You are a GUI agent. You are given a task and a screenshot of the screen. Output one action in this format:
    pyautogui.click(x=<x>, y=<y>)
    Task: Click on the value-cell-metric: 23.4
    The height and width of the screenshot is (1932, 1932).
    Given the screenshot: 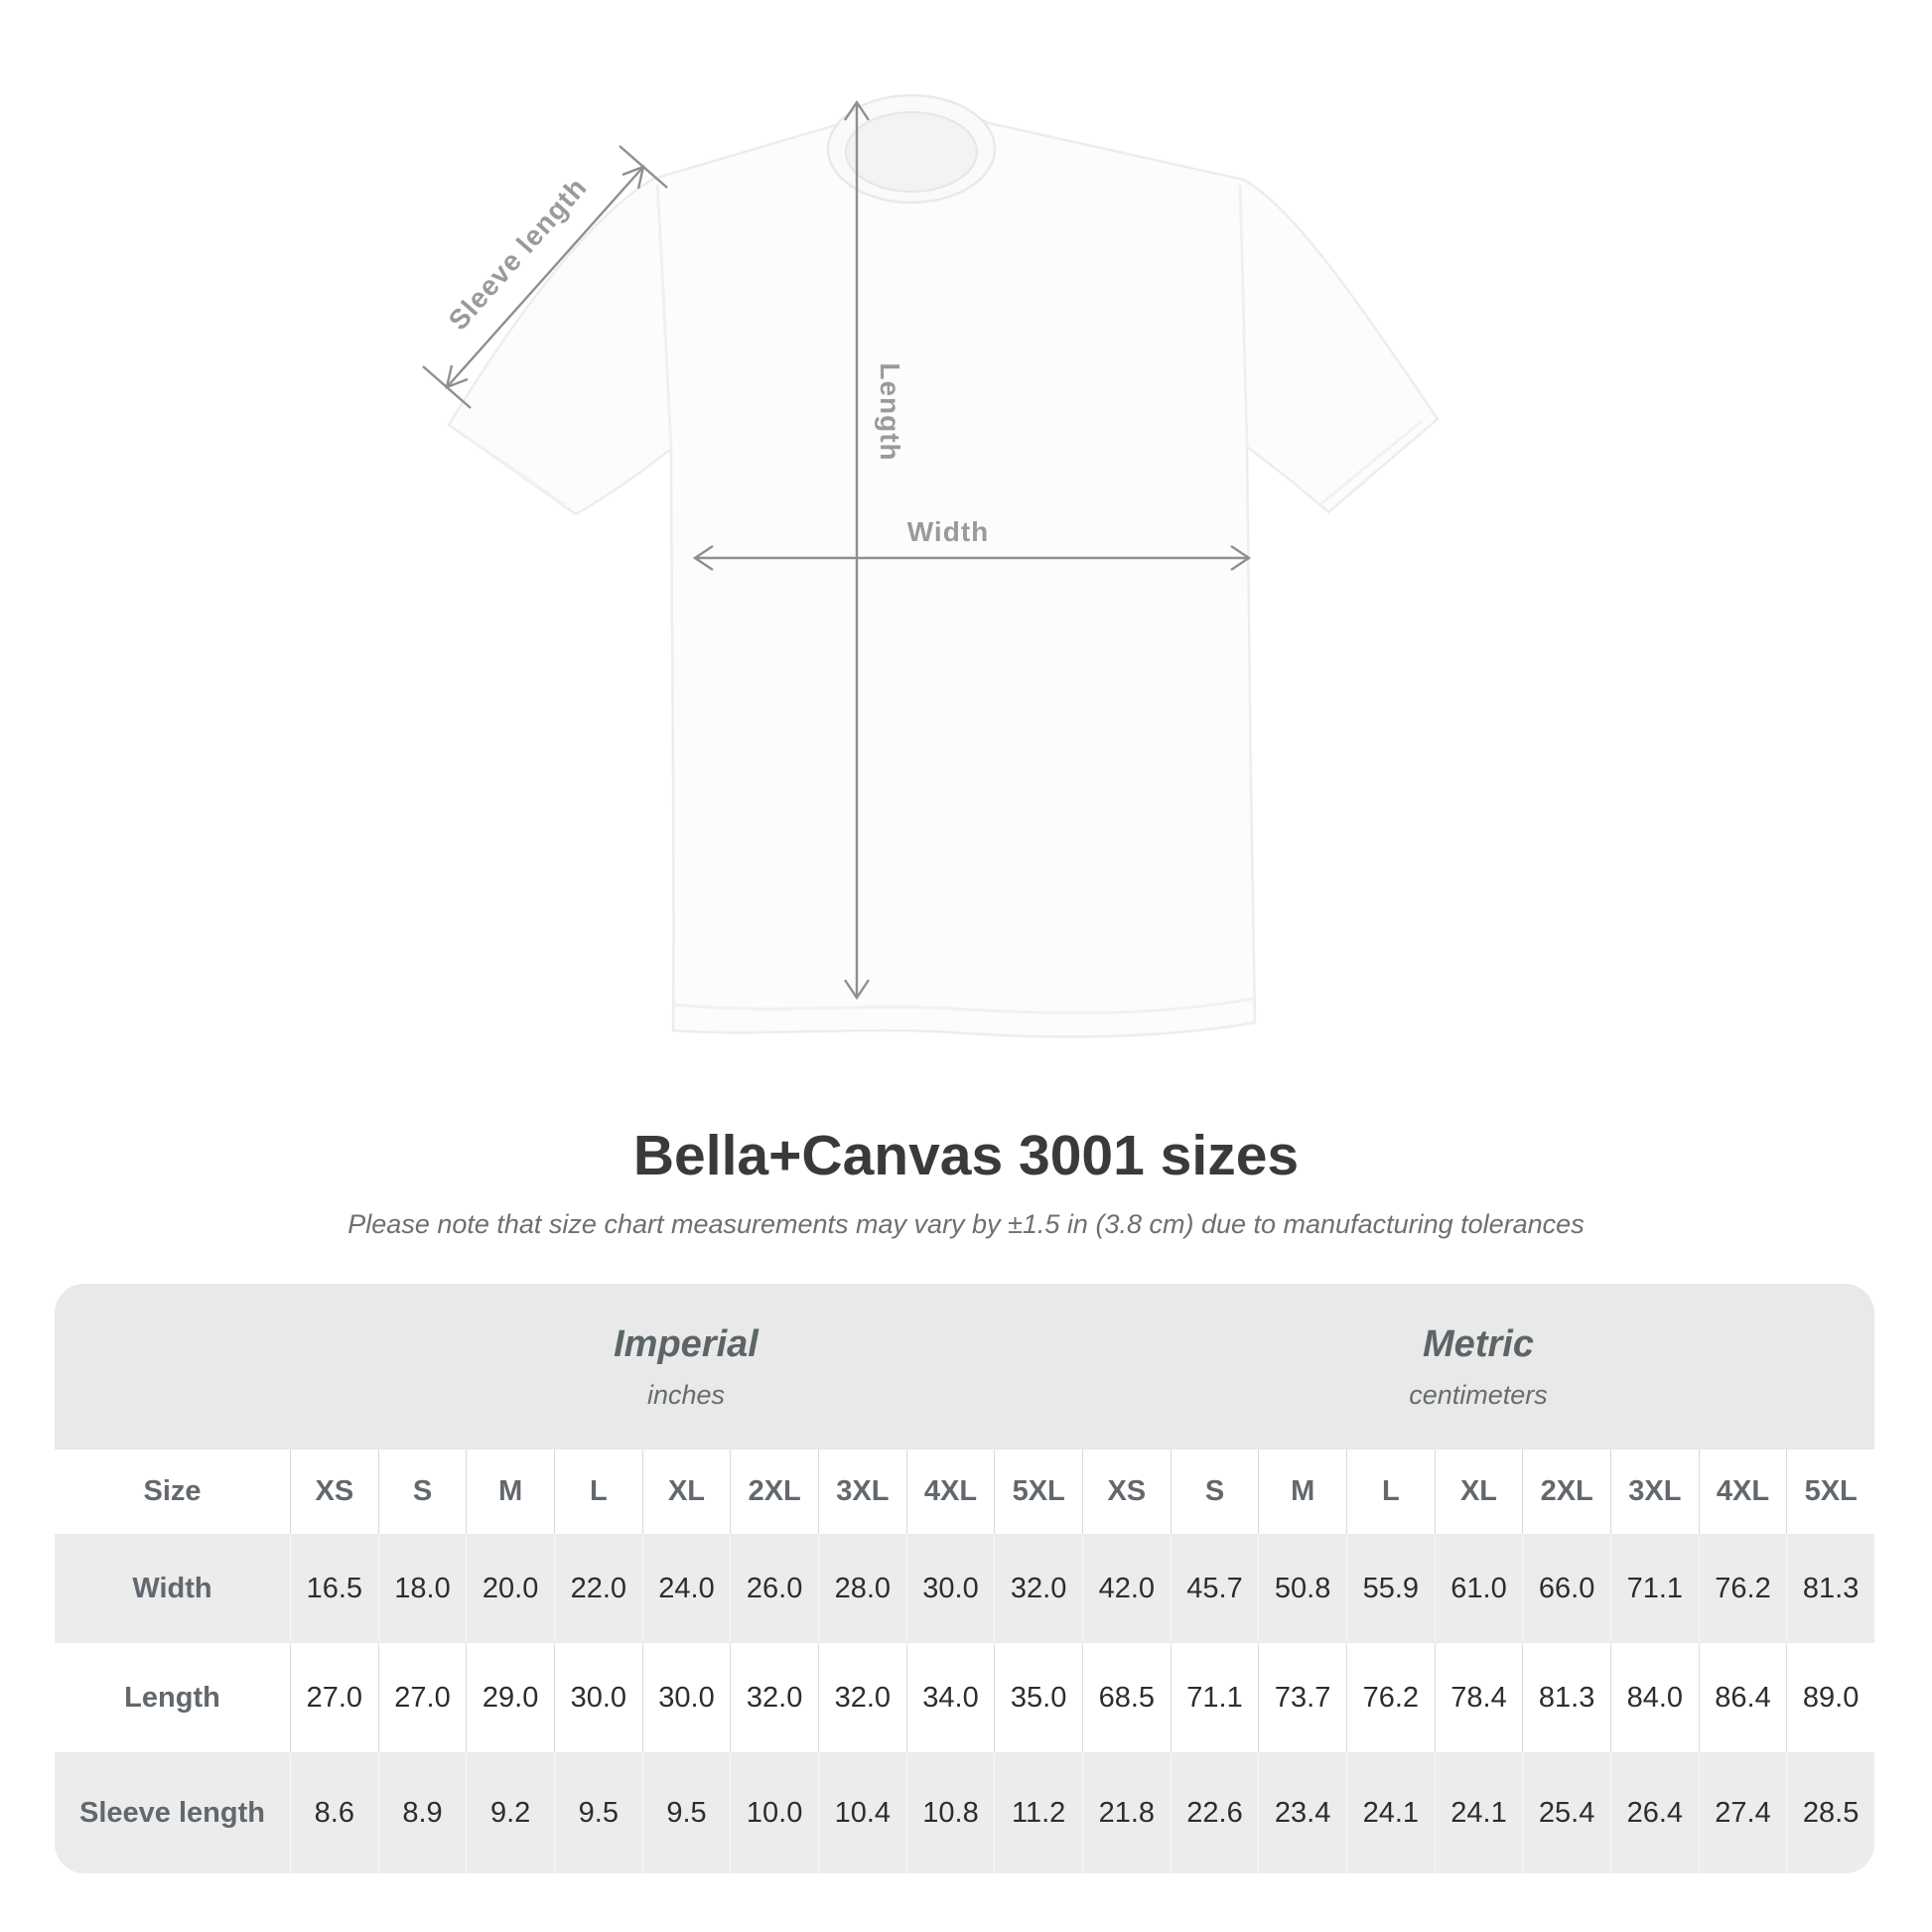 What is the action you would take?
    pyautogui.click(x=1302, y=1812)
    